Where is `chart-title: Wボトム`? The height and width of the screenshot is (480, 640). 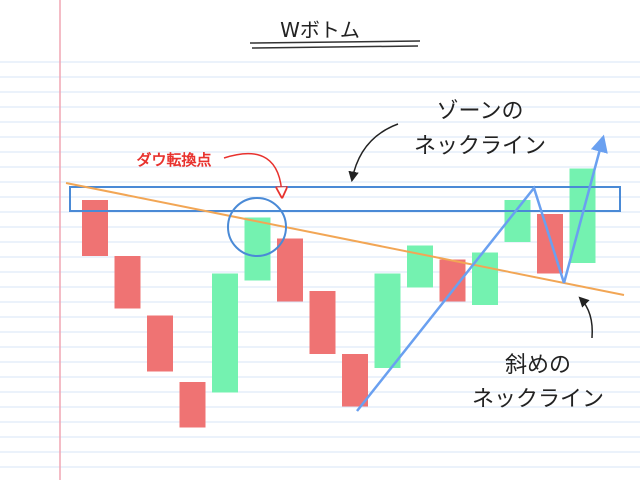 chart-title: Wボトム is located at coordinates (320, 30).